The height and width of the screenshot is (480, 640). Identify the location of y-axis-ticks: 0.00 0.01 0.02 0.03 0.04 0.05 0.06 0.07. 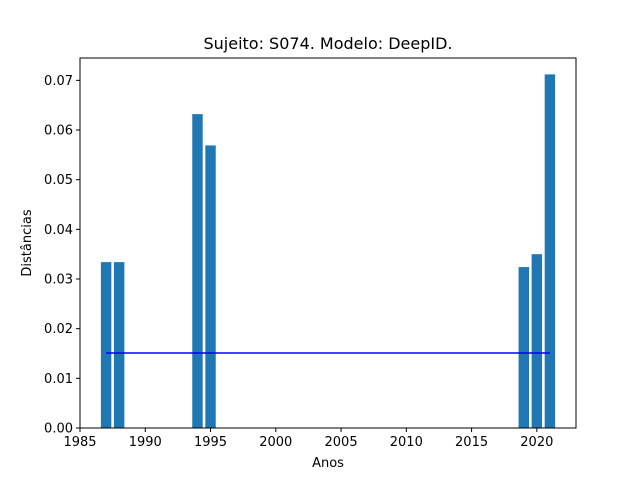
(62, 255).